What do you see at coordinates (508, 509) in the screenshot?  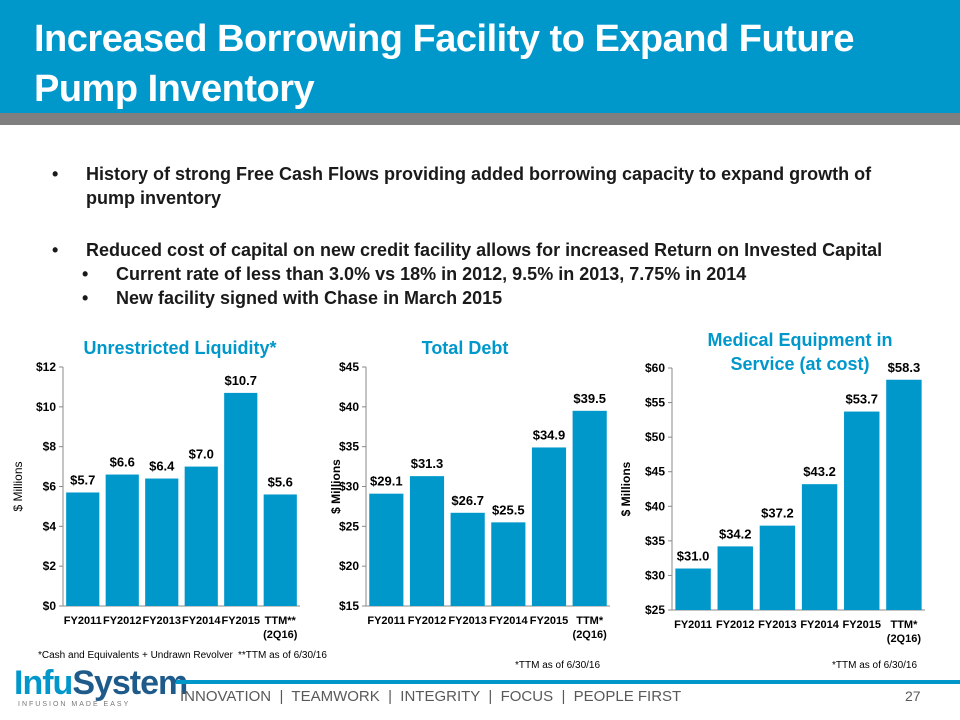 I see `data-label: $25.5` at bounding box center [508, 509].